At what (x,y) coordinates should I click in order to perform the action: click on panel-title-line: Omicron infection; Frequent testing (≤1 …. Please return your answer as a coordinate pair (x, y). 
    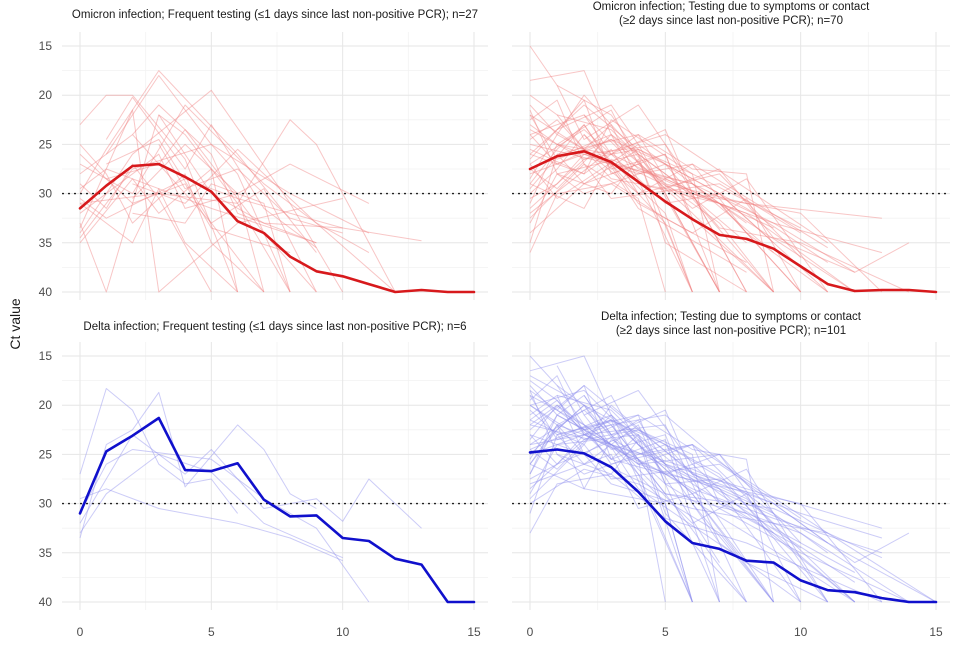
    Looking at the image, I should click on (275, 15).